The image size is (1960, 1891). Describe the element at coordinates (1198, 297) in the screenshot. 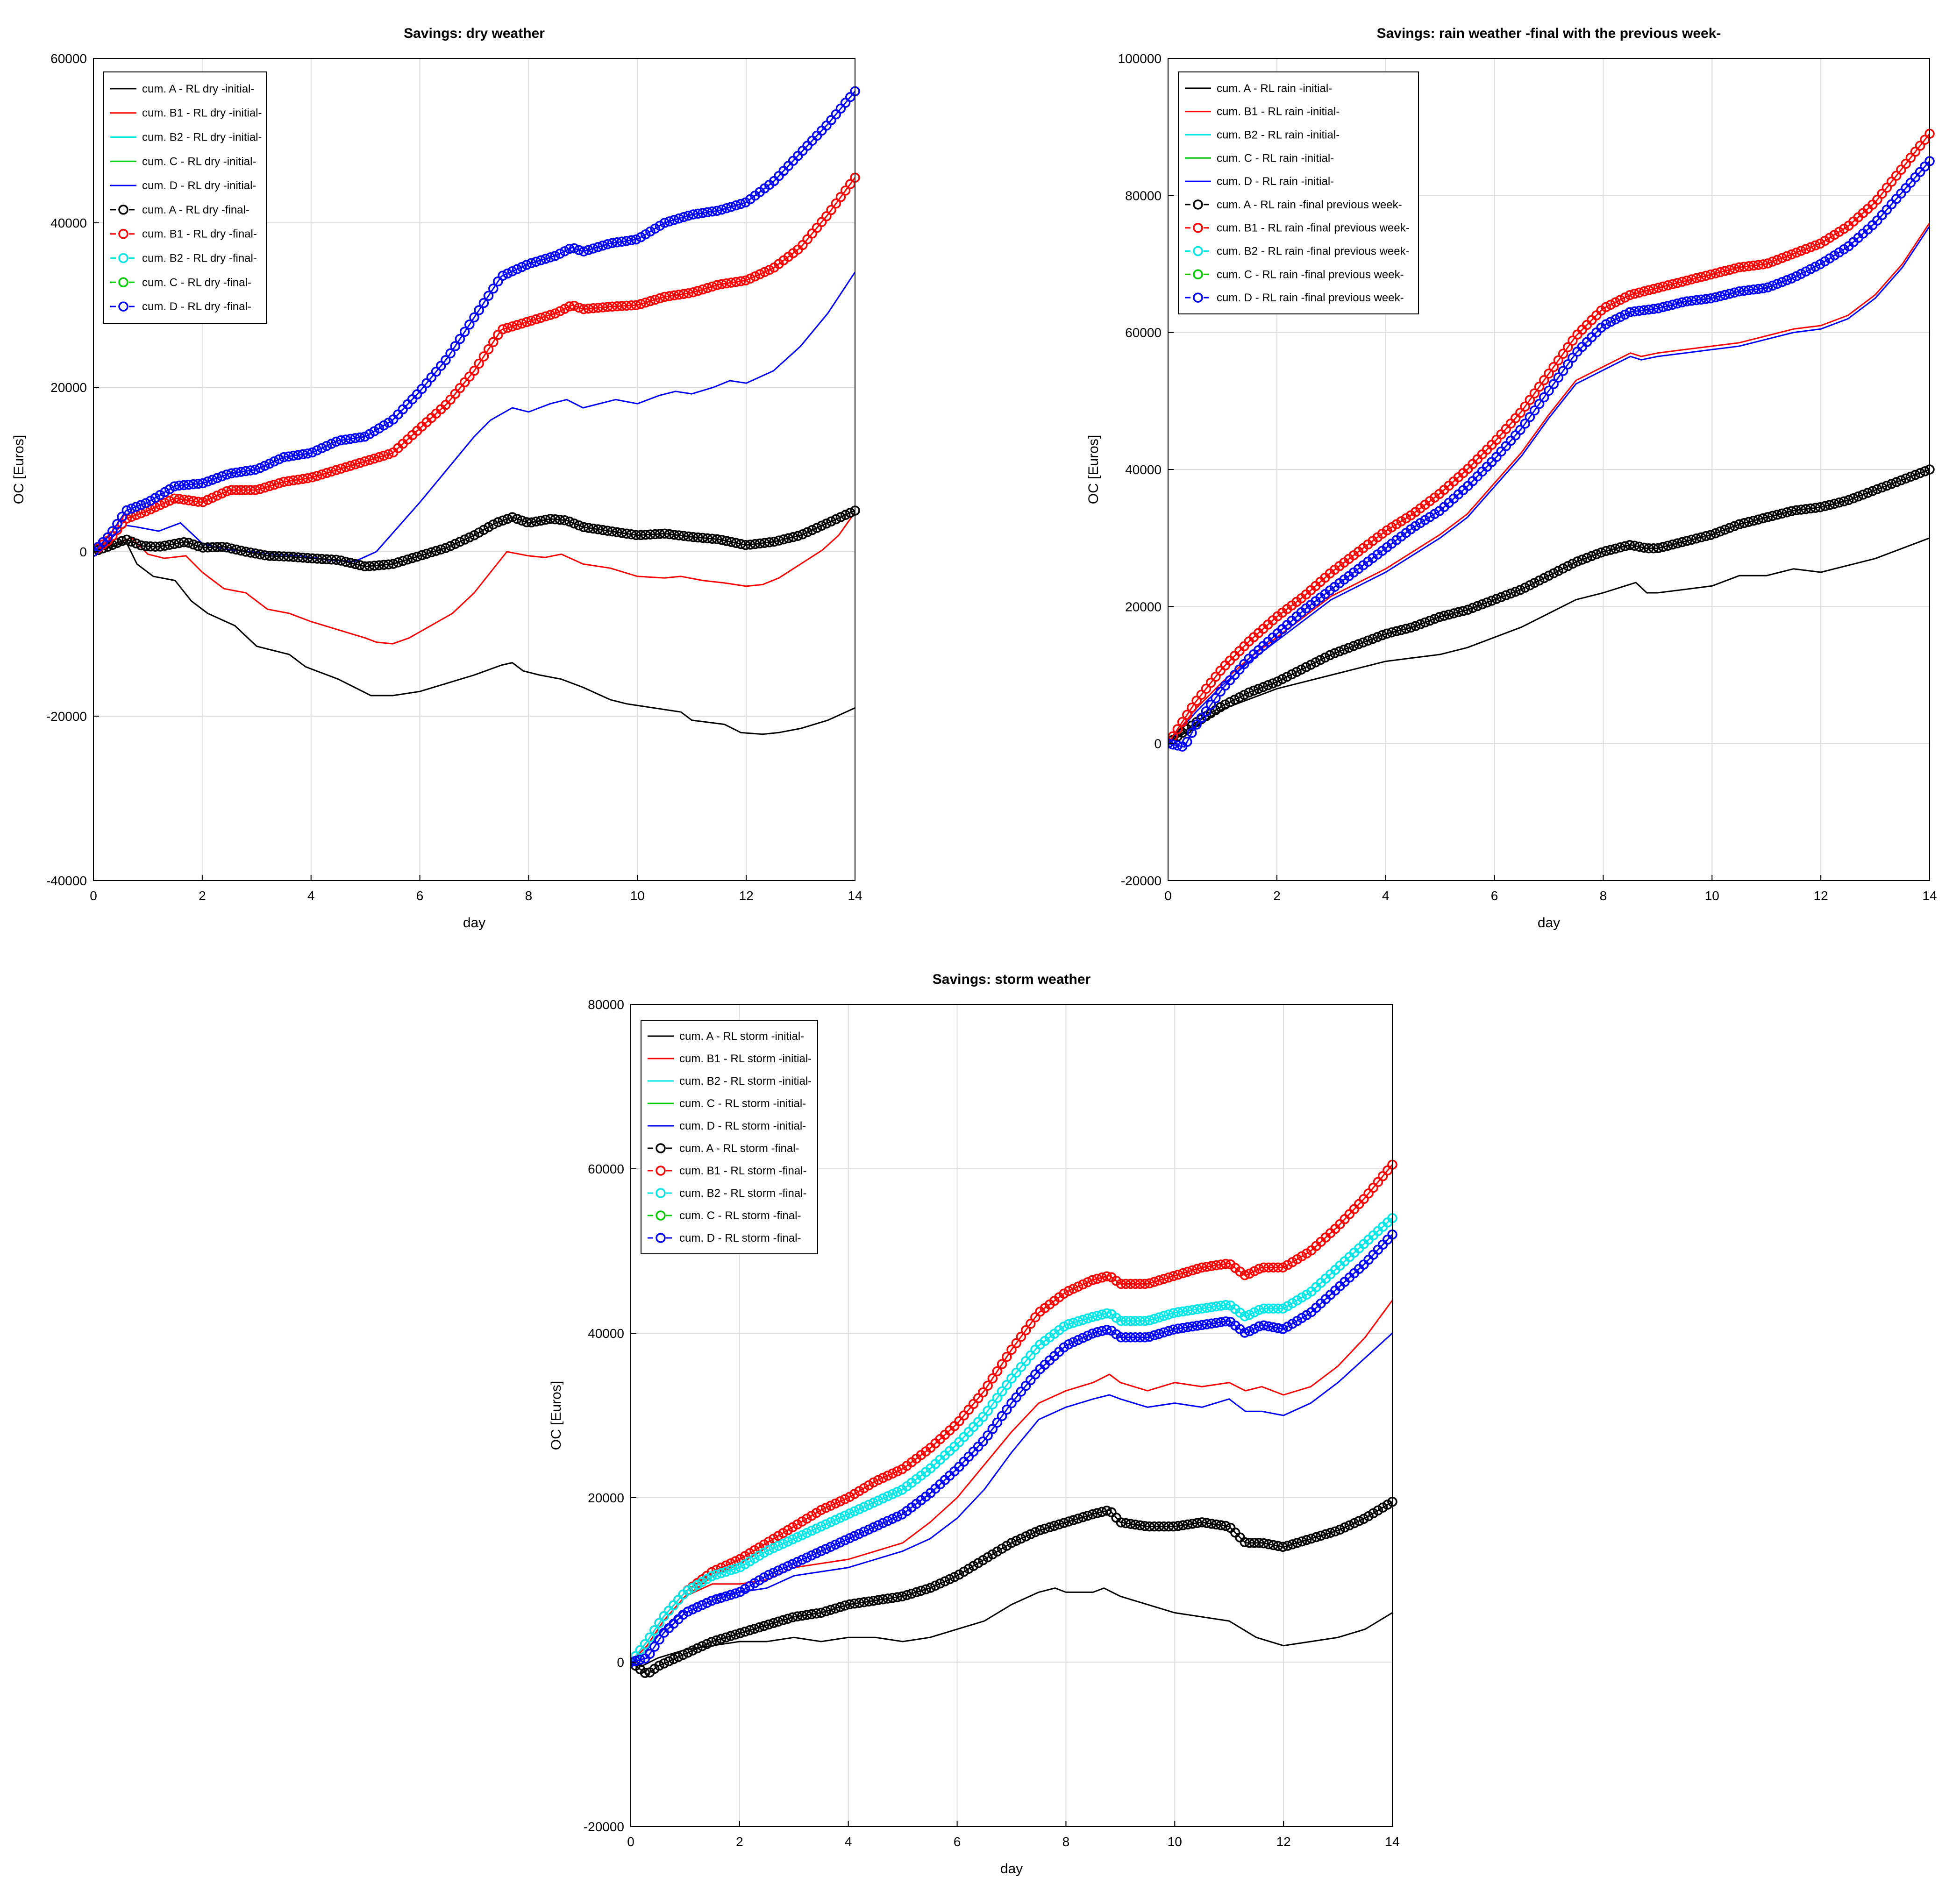

I see `legend-marker` at that location.